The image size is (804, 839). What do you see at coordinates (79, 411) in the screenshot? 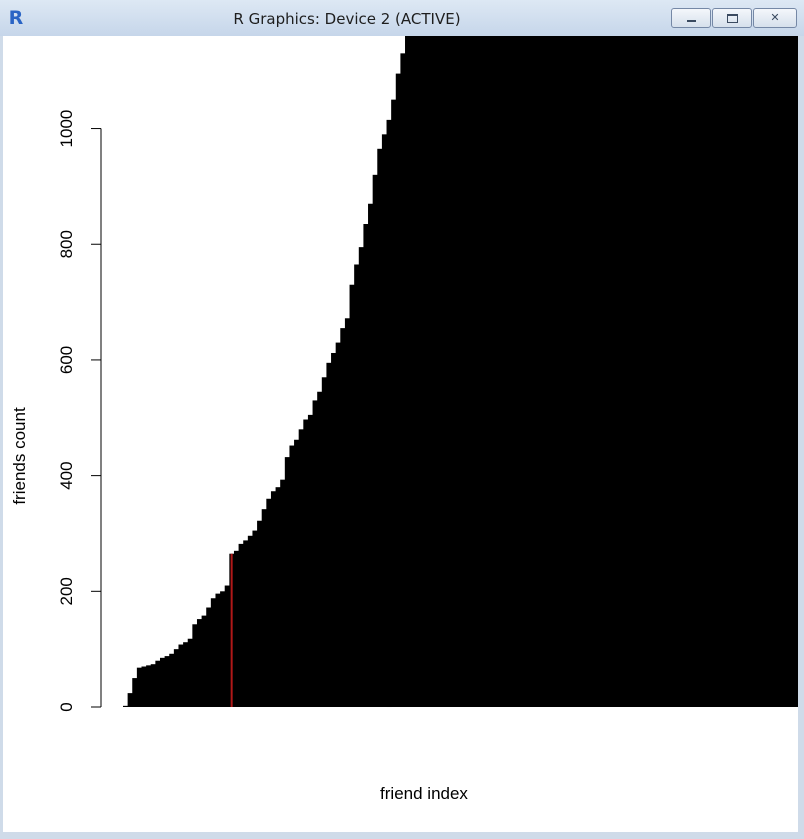
I see `y-axis: 0 200 400 600 800 1000` at bounding box center [79, 411].